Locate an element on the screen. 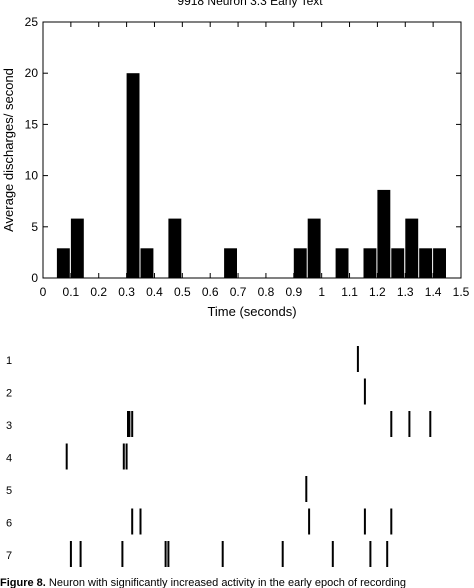 Image resolution: width=474 pixels, height=588 pixels. trial-label: 7 is located at coordinates (9, 556).